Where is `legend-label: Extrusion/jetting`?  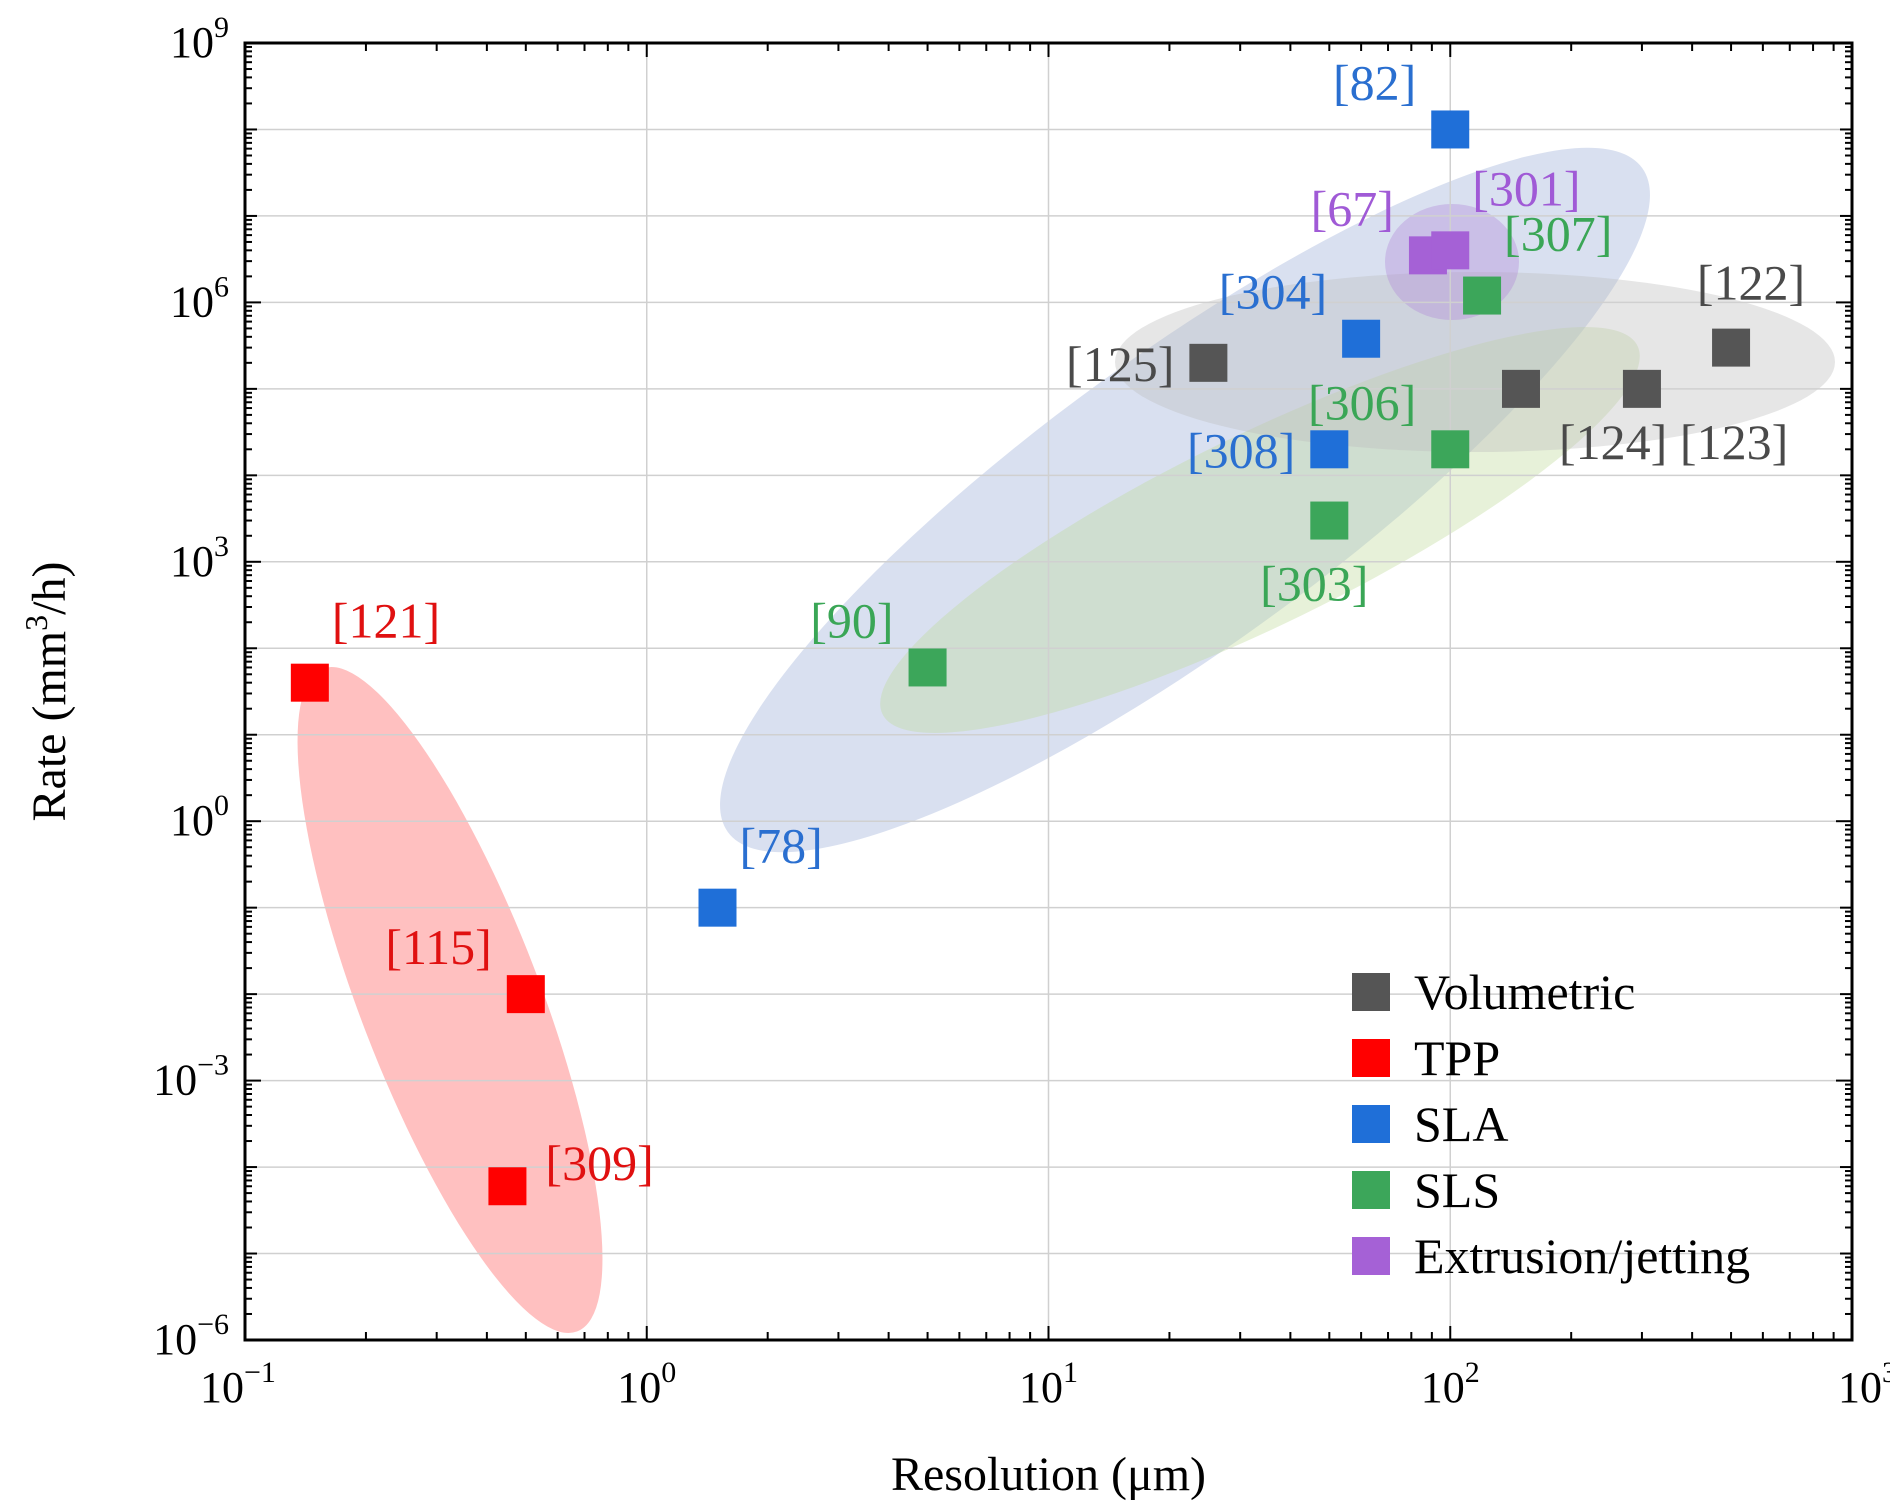 legend-label: Extrusion/jetting is located at coordinates (1582, 1256).